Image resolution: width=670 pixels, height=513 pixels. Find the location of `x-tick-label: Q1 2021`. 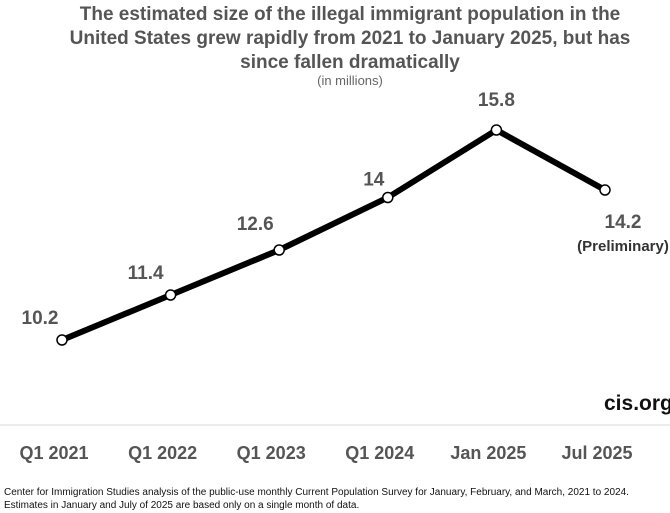

x-tick-label: Q1 2021 is located at coordinates (53, 453).